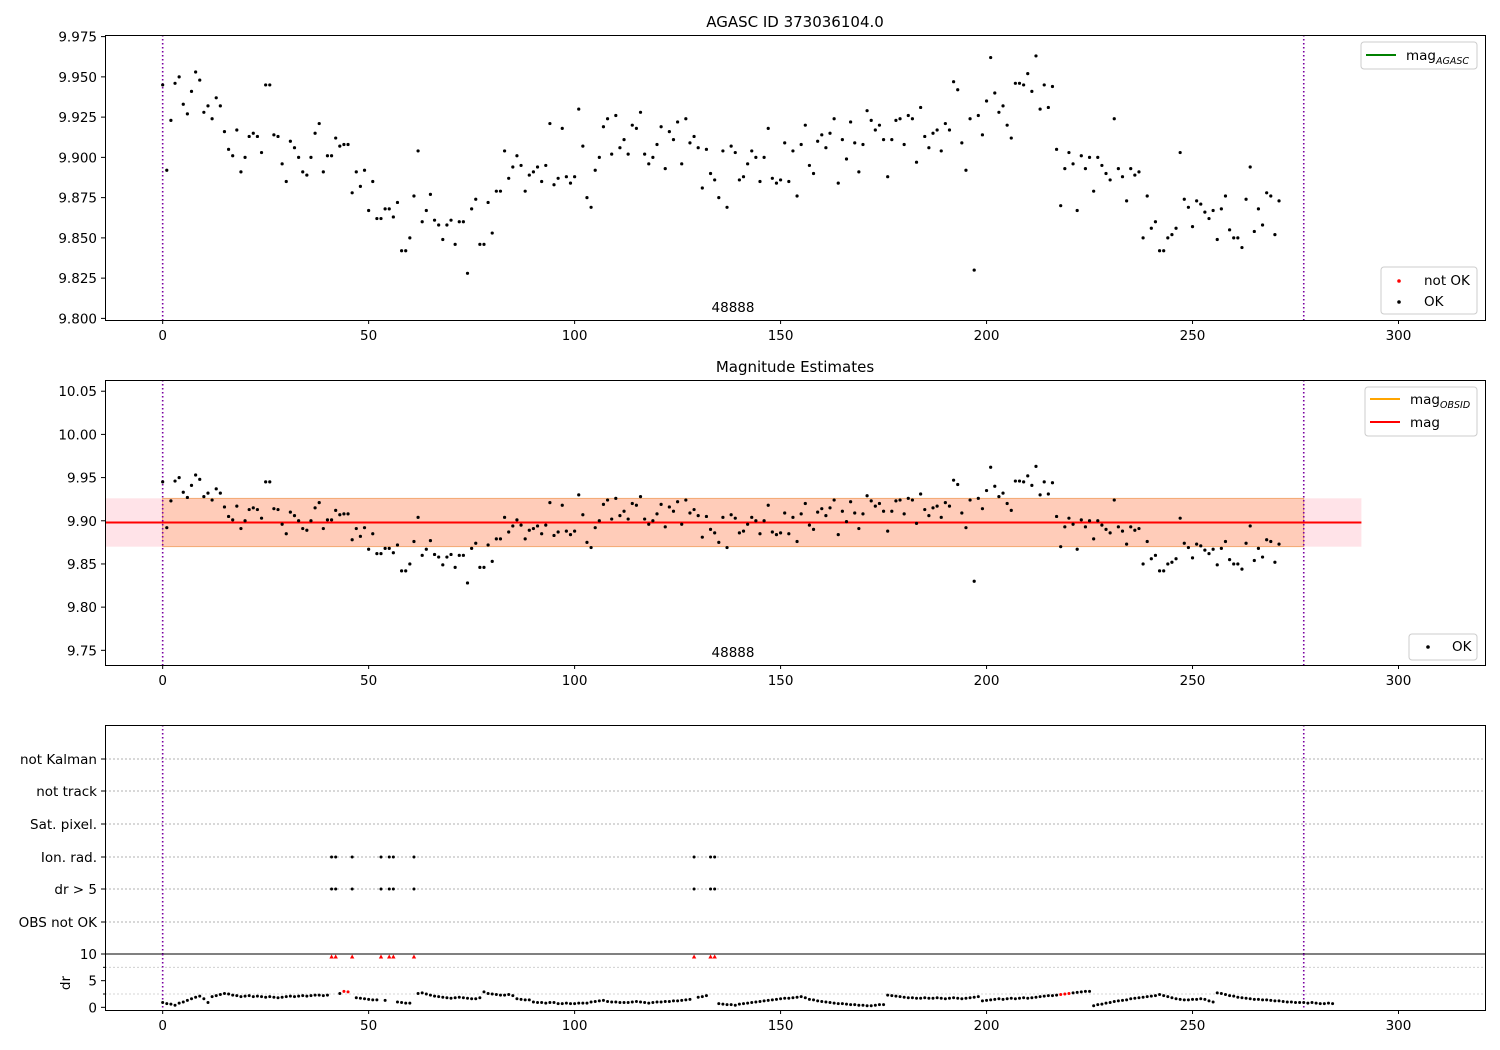  Describe the element at coordinates (1429, 290) in the screenshot. I see `legend-box` at that location.